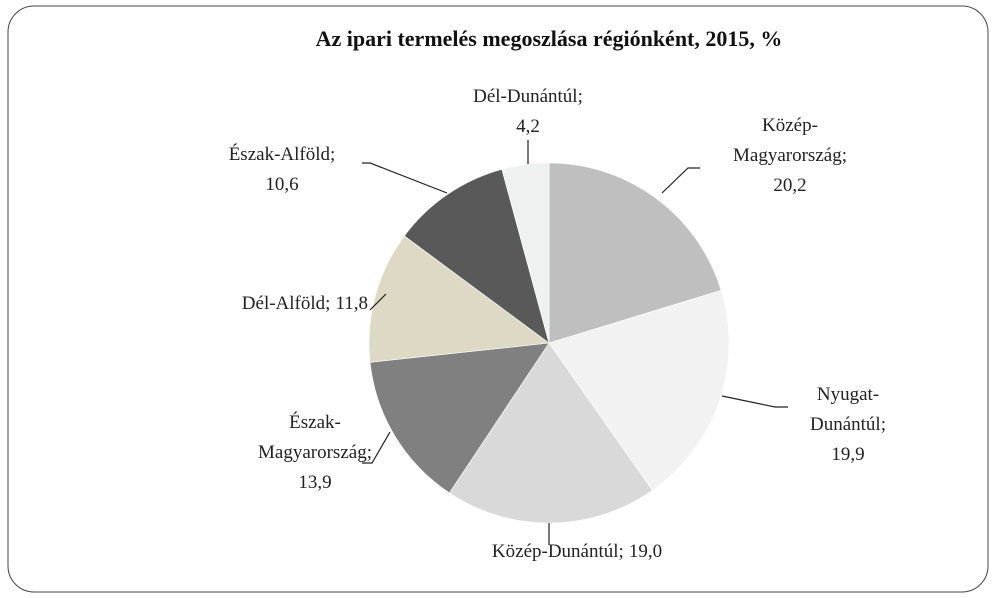 This screenshot has width=996, height=598. I want to click on data-label: Dél-Alföld; 11,8, so click(305, 303).